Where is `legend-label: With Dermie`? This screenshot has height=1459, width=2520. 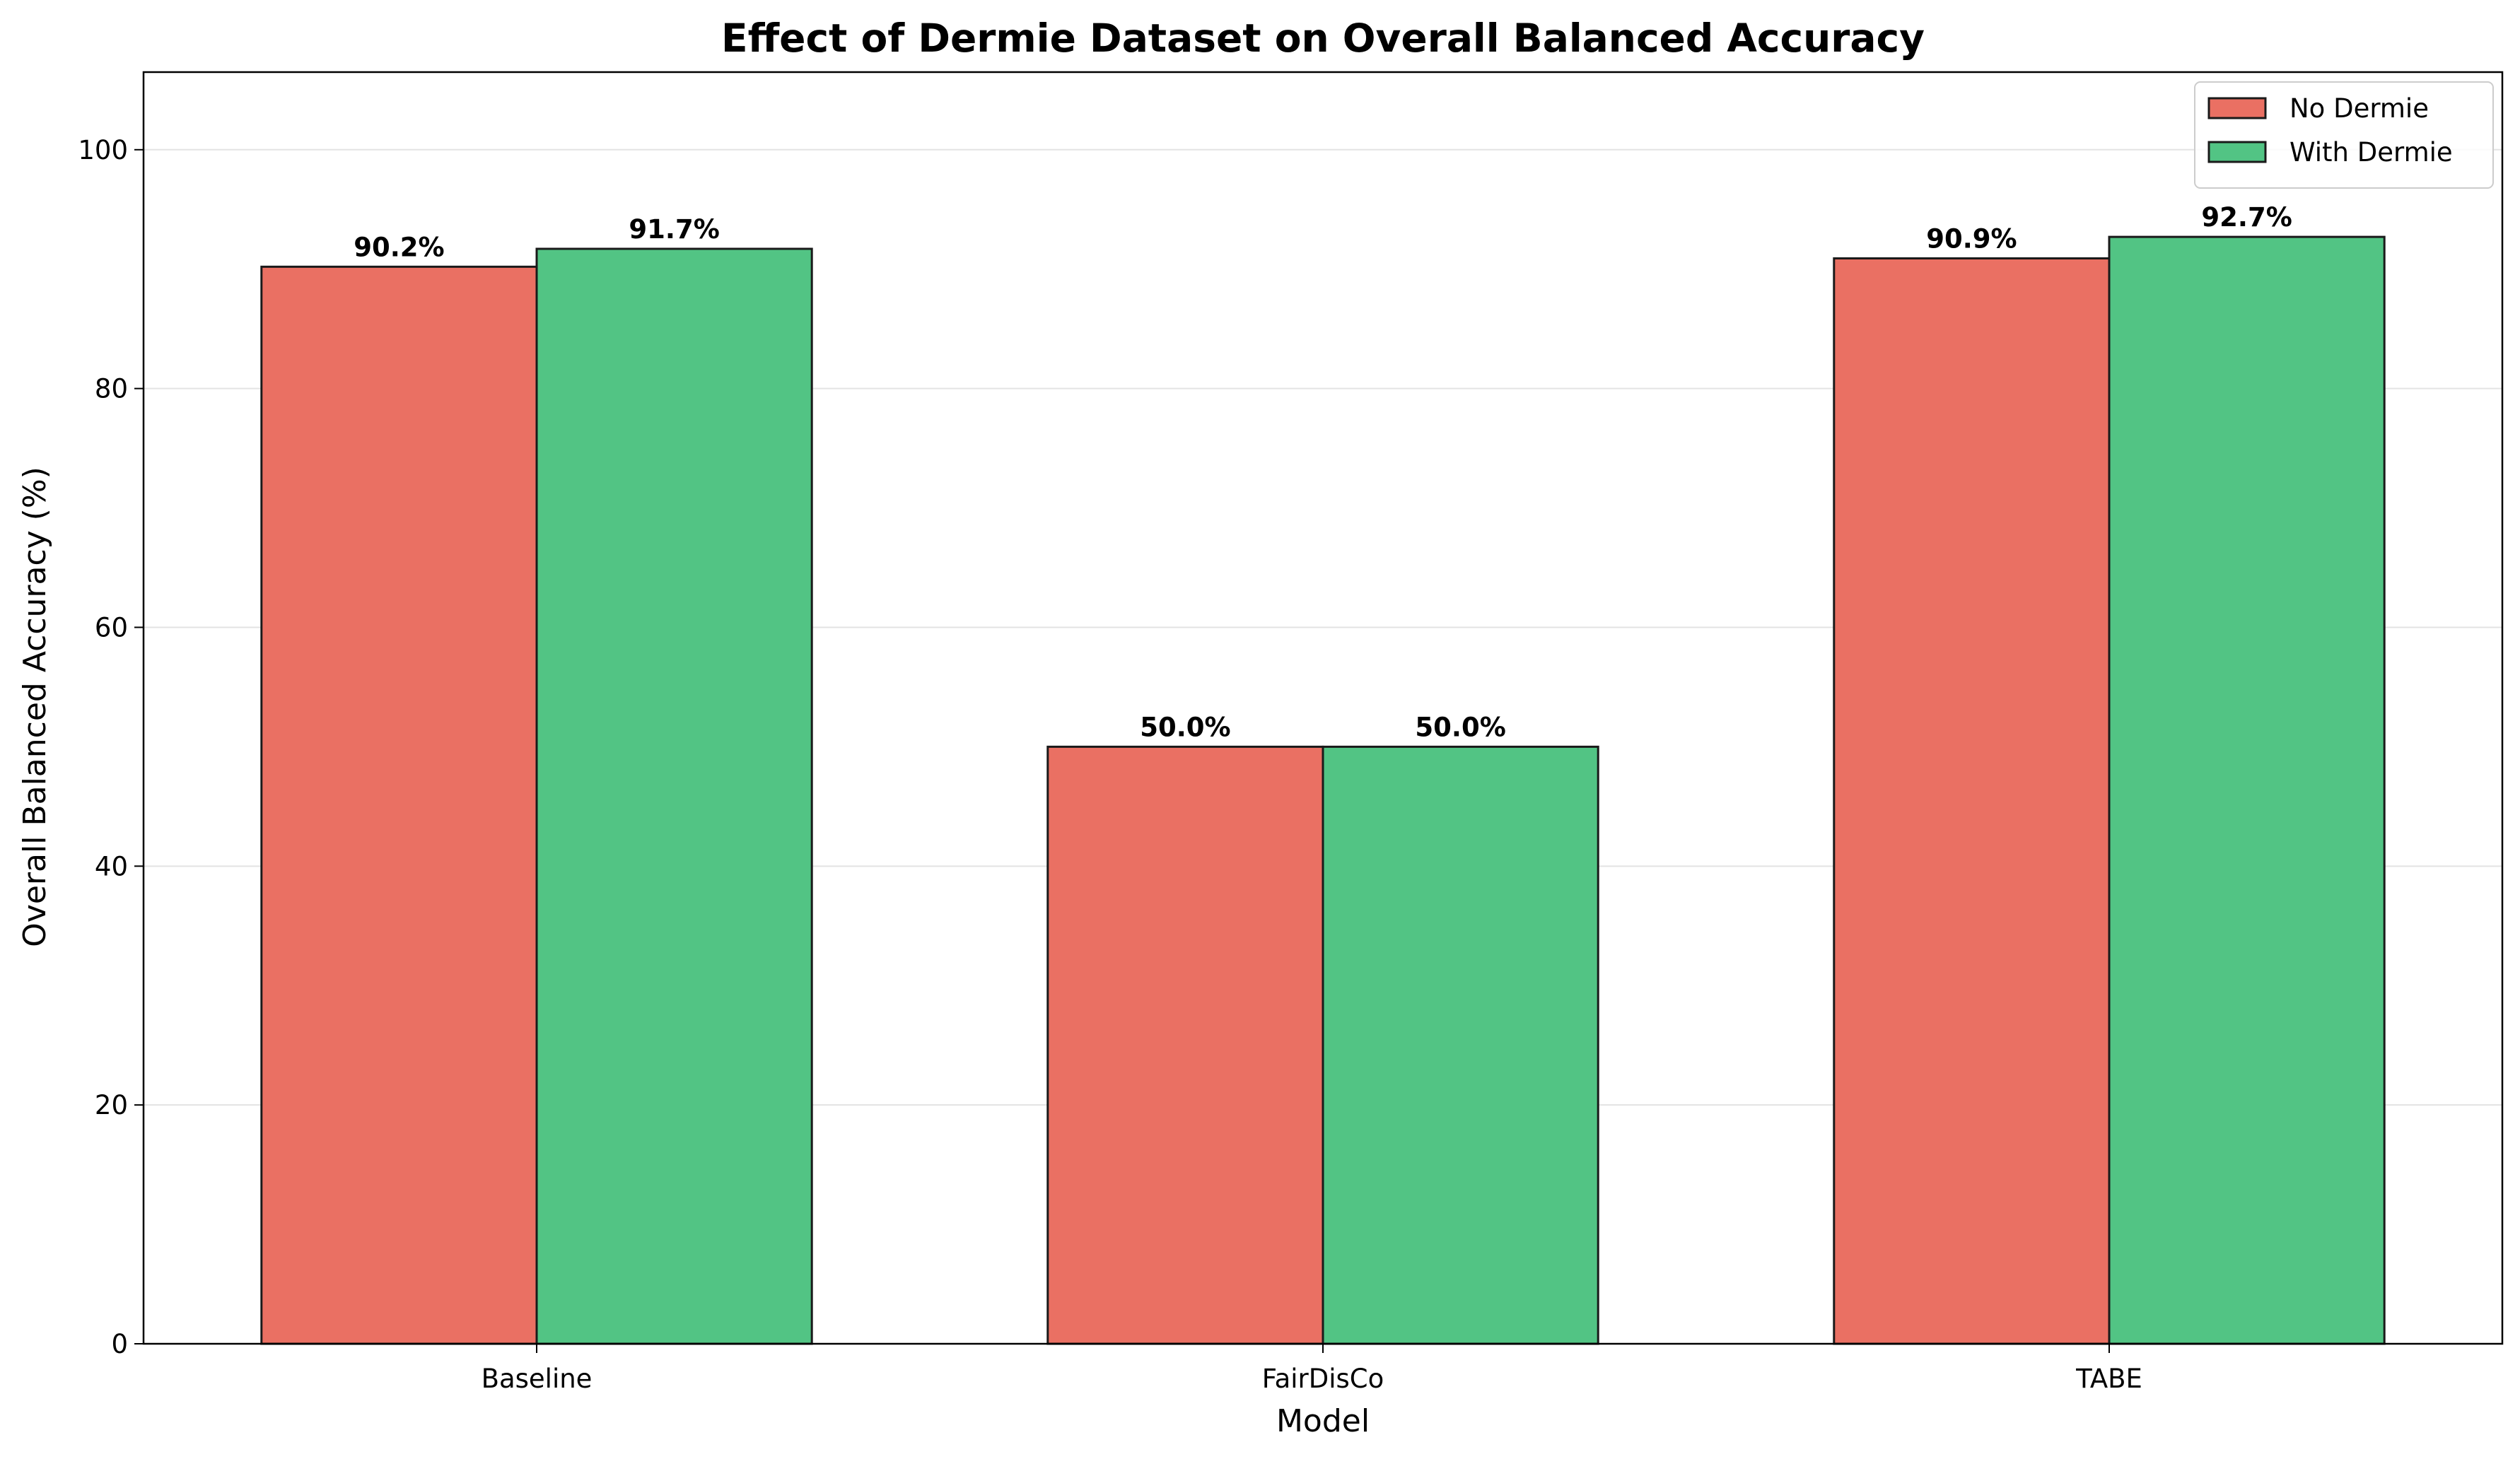 legend-label: With Dermie is located at coordinates (2371, 152).